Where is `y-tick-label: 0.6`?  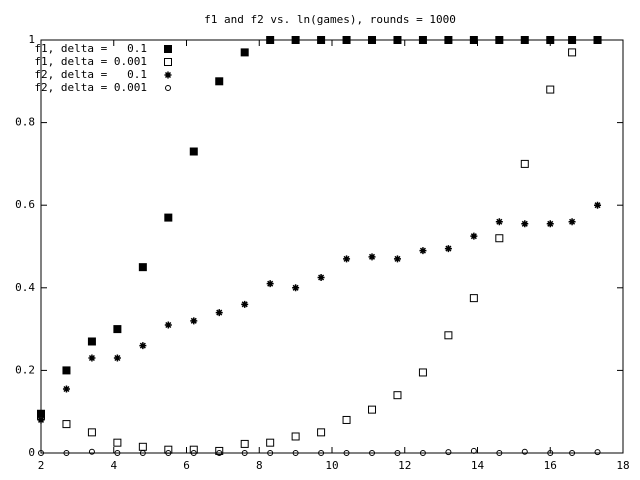
y-tick-label: 0.6 is located at coordinates (25, 204).